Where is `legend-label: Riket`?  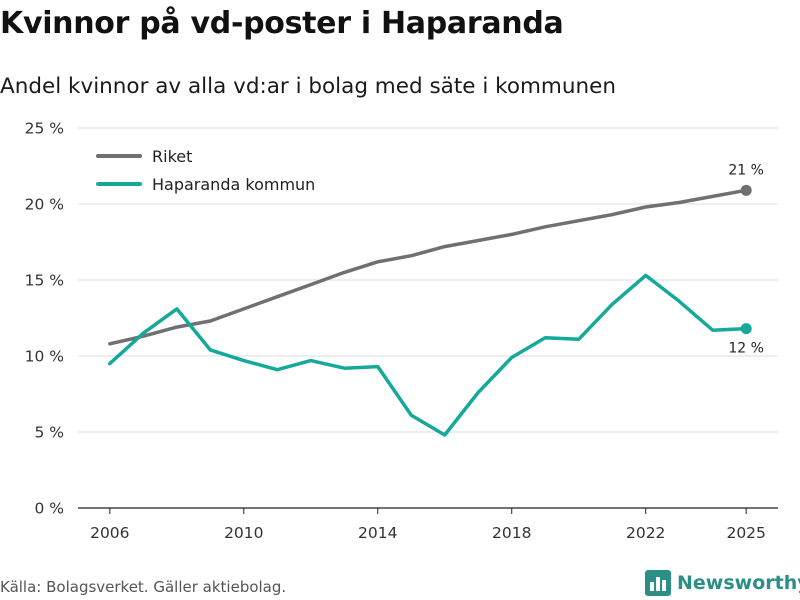
legend-label: Riket is located at coordinates (172, 156).